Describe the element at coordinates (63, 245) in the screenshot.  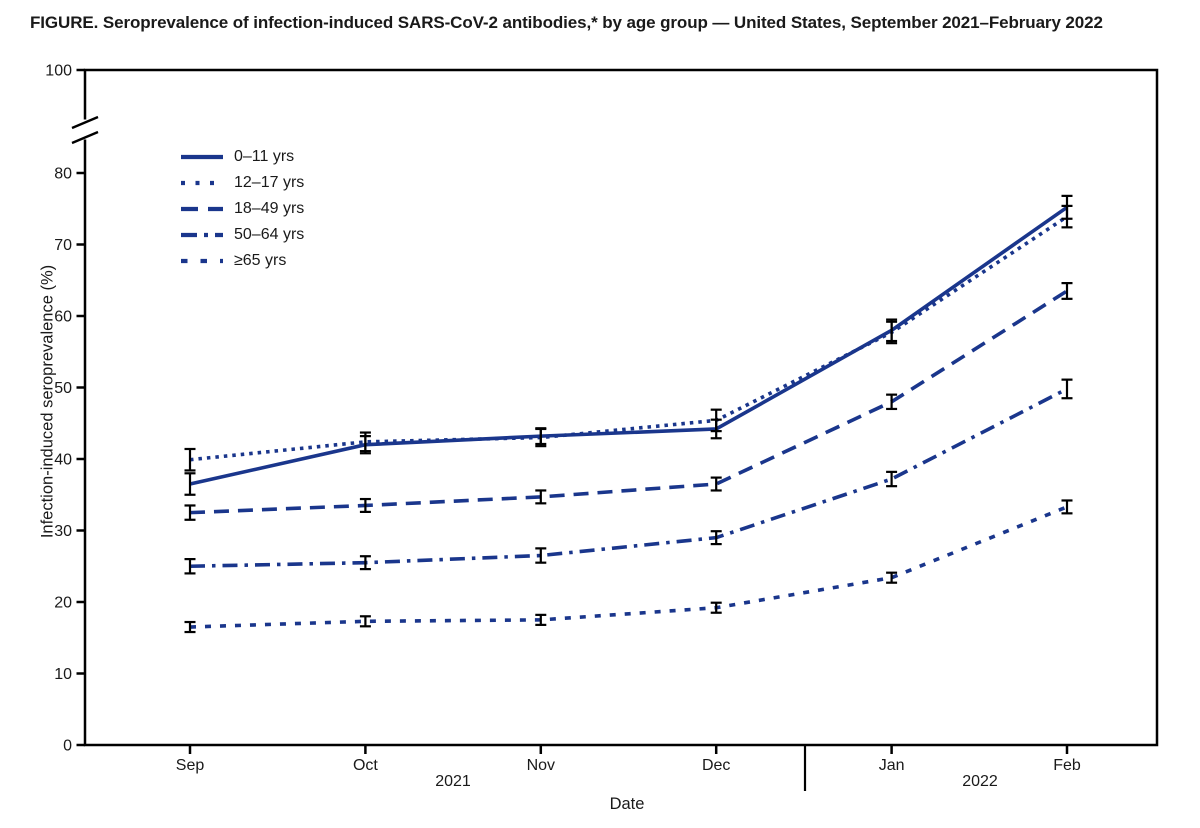
I see `y-tick-label: 70` at that location.